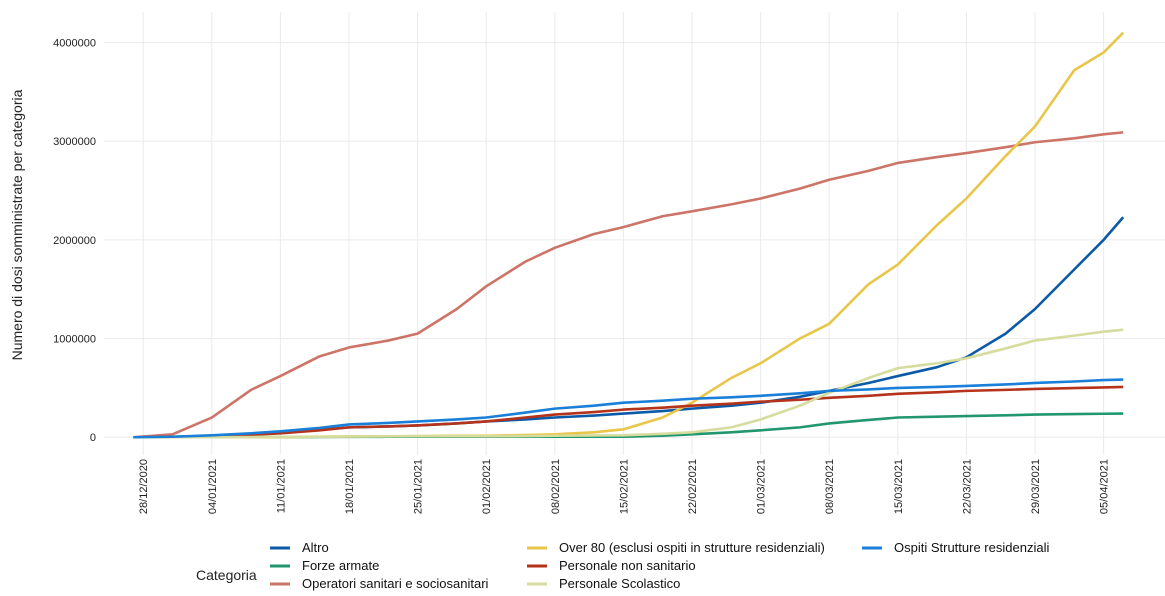  Describe the element at coordinates (693, 486) in the screenshot. I see `x-tick-label: 22/02/2021` at that location.